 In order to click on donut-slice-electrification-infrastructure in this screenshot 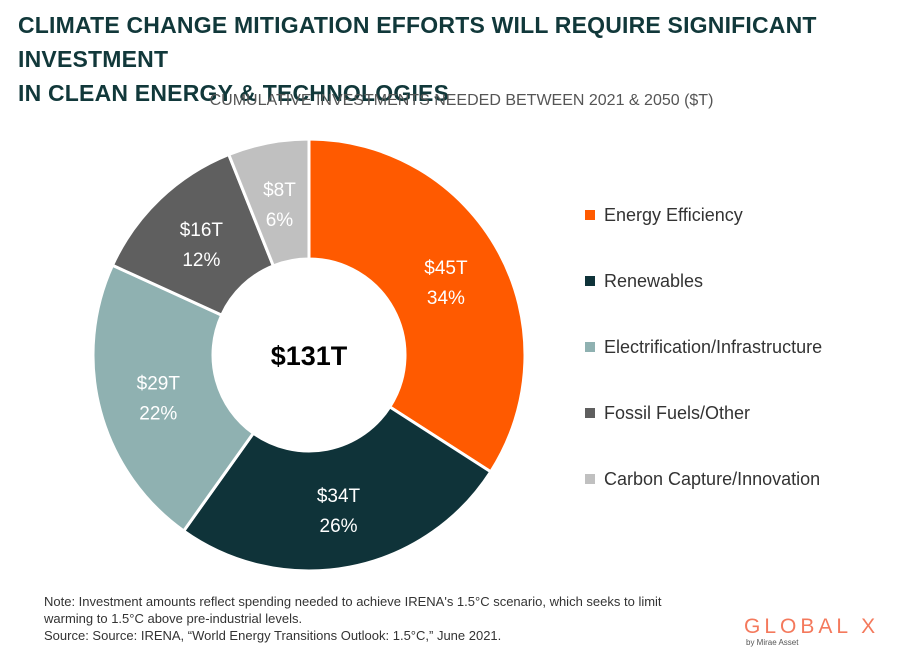, I will do `click(173, 398)`.